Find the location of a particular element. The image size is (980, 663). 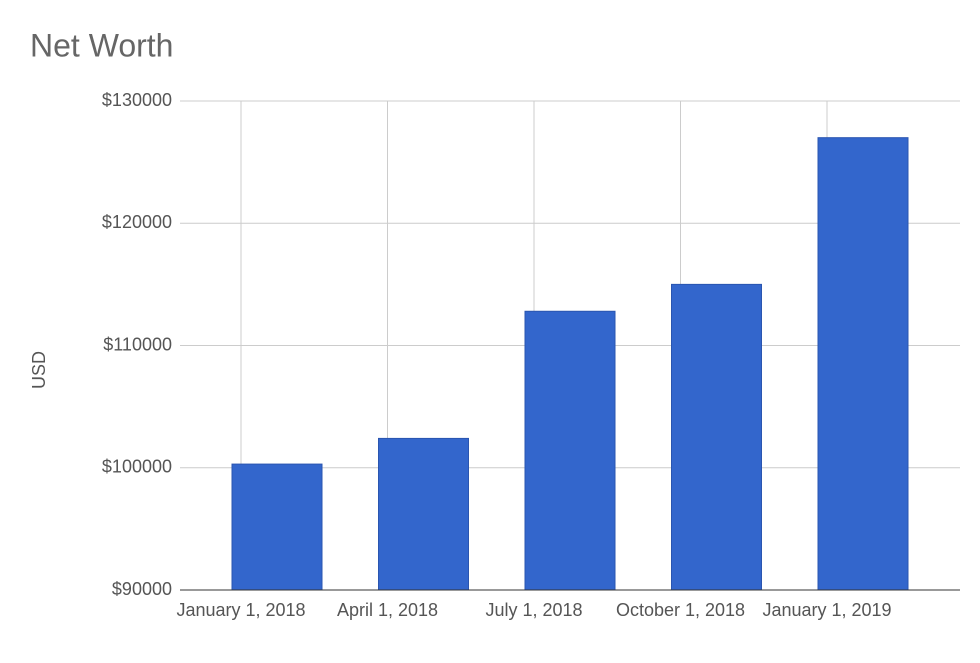

y-tick-label: $90000 is located at coordinates (142, 589).